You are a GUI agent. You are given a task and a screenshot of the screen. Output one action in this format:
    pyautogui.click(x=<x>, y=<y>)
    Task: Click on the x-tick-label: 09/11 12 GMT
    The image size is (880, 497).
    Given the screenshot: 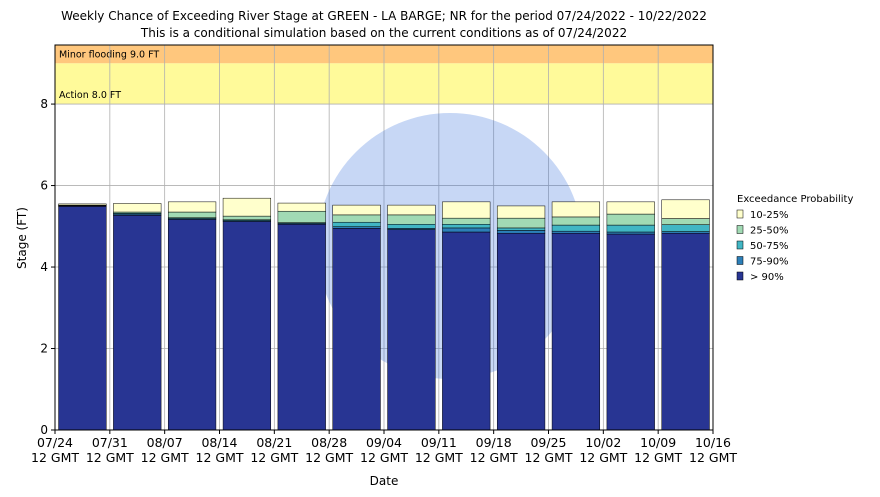 What is the action you would take?
    pyautogui.click(x=439, y=450)
    